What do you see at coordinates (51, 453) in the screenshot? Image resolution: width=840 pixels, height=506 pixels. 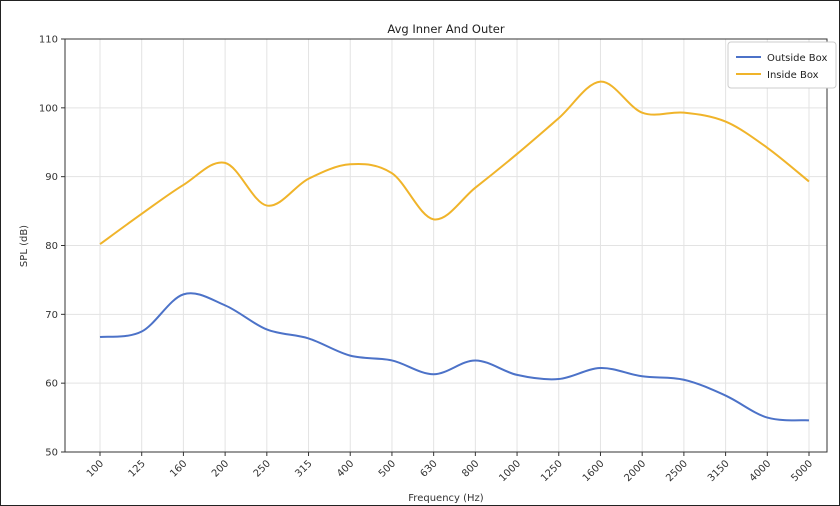 I see `y-tick-label: 50` at bounding box center [51, 453].